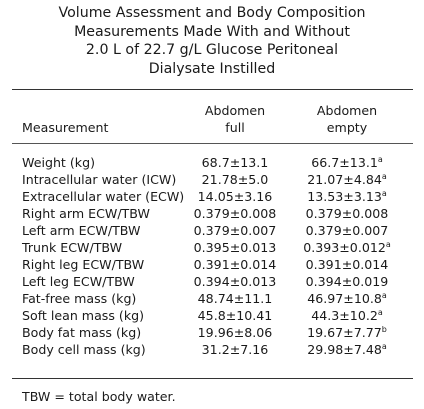 Image resolution: width=424 pixels, height=409 pixels. I want to click on full-value: 19.96±8.06, so click(235, 332).